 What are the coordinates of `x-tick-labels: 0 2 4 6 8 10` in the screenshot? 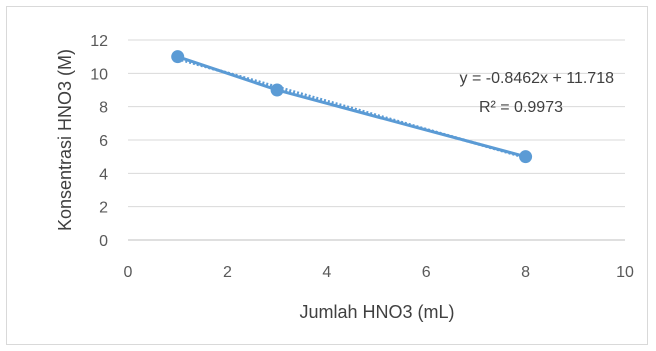 It's located at (379, 272).